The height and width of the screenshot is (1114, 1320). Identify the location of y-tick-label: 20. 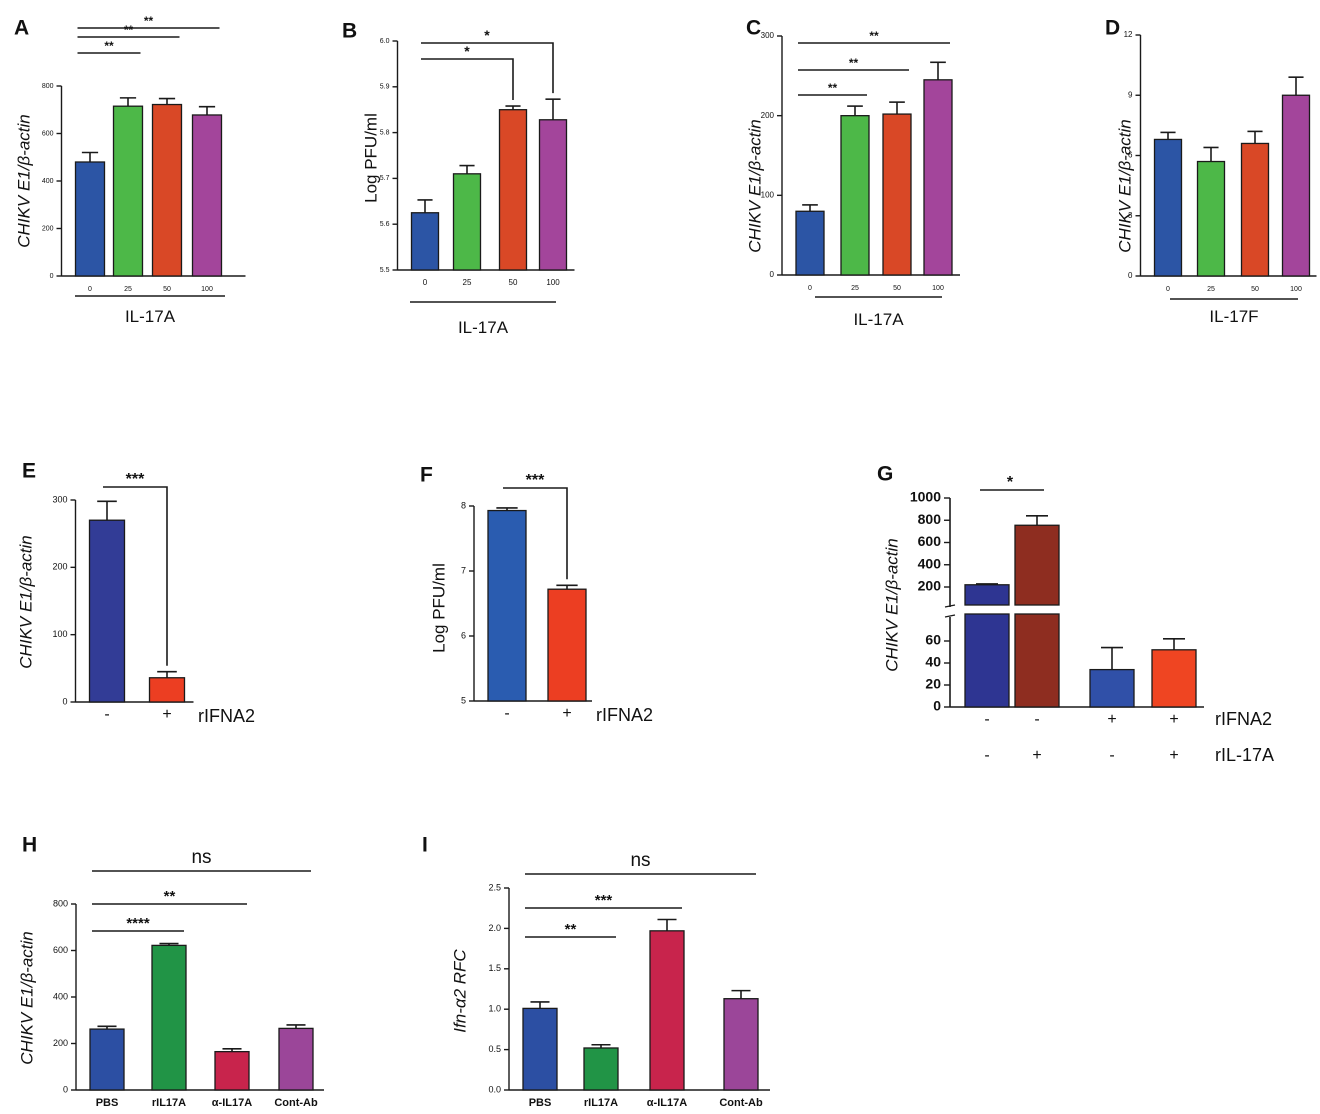
(933, 684).